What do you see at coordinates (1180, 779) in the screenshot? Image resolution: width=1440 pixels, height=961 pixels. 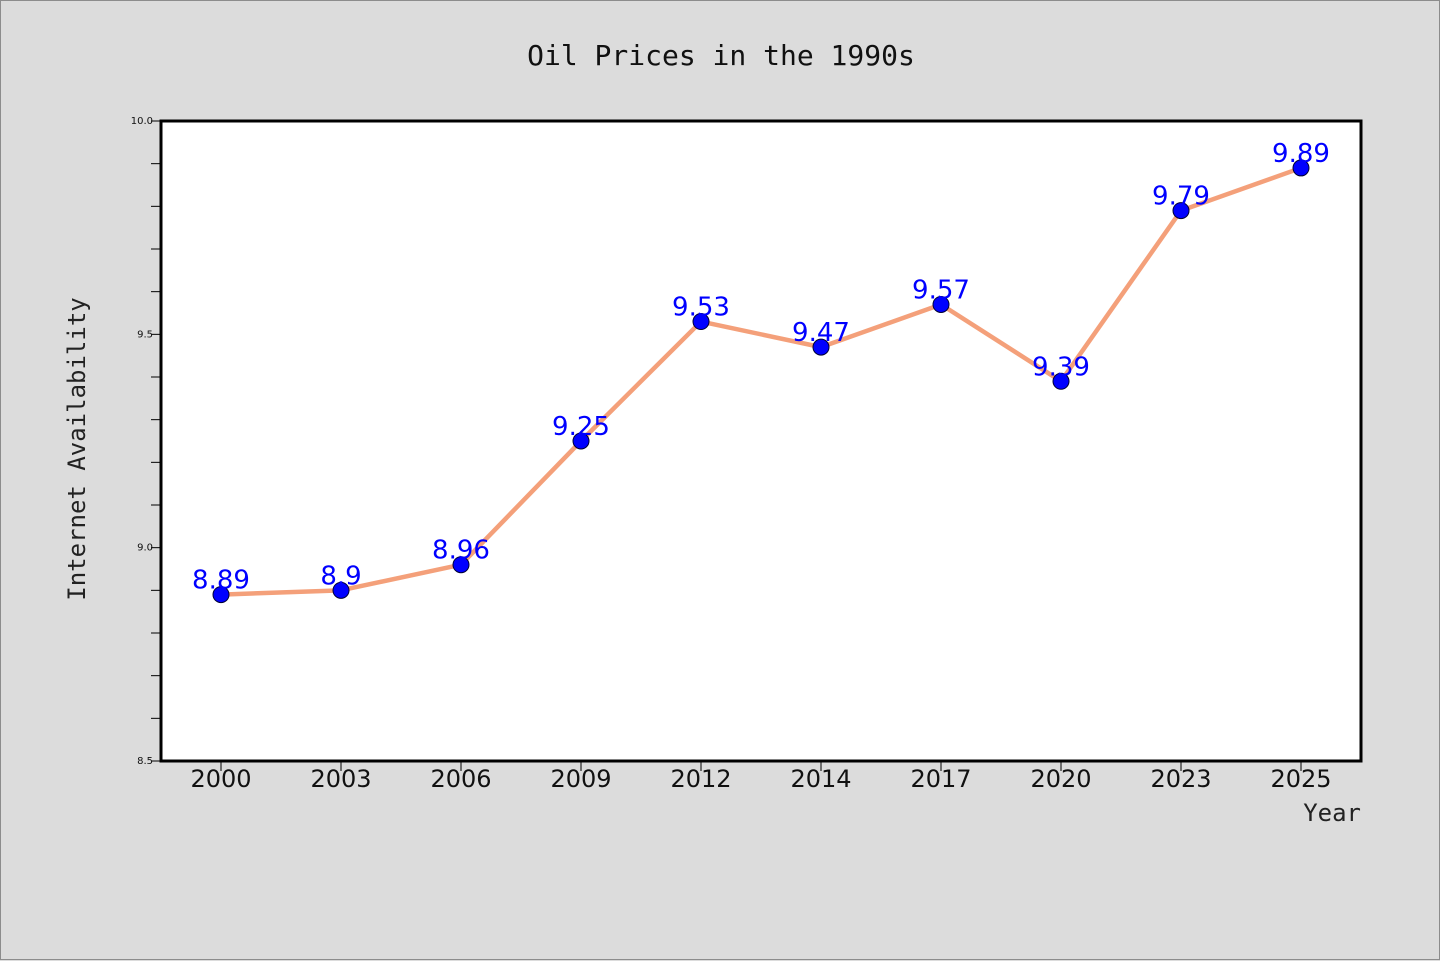 I see `x-tick-label: 2023` at bounding box center [1180, 779].